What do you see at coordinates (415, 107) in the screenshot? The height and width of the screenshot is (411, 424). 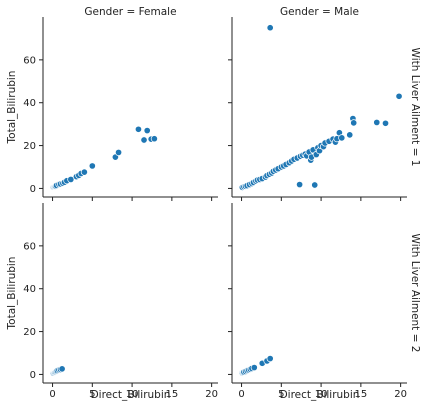 I see `facet-row-title: With Liver Ailment = 1` at bounding box center [415, 107].